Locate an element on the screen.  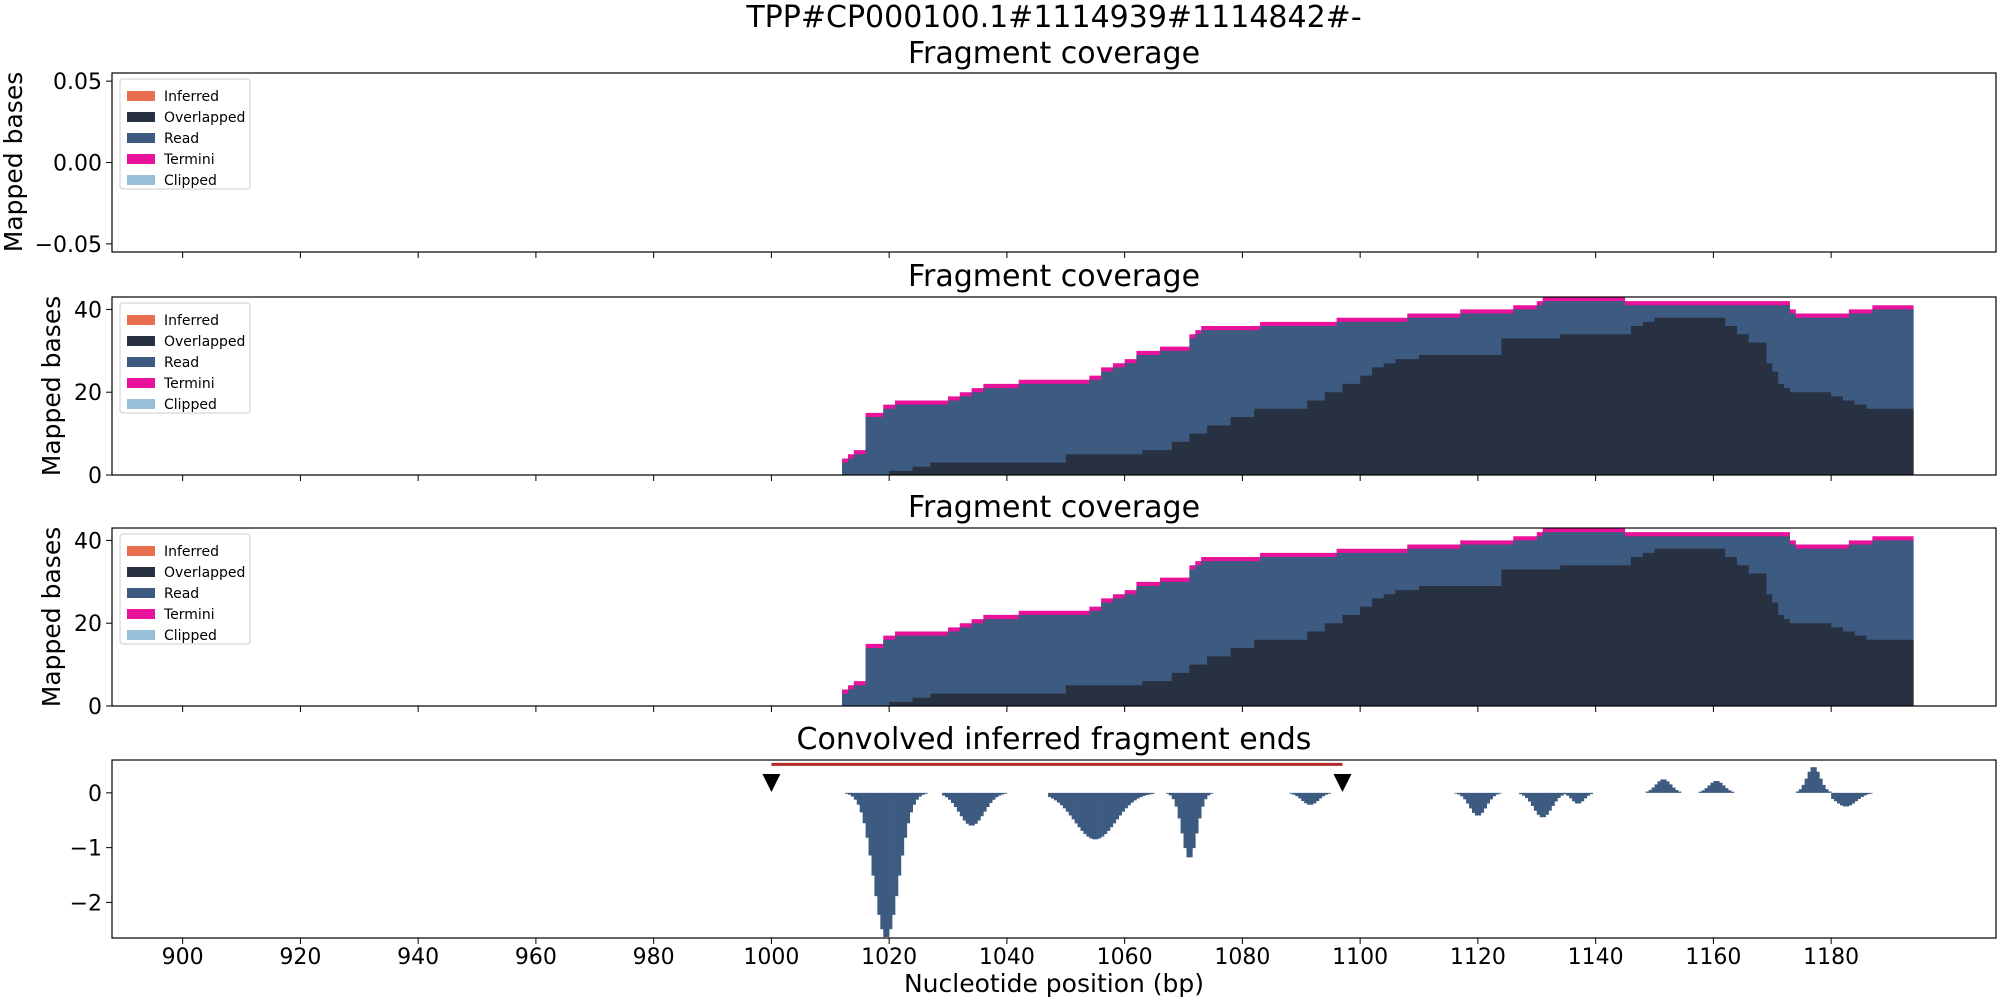
legend-label: Clipped is located at coordinates (190, 181).